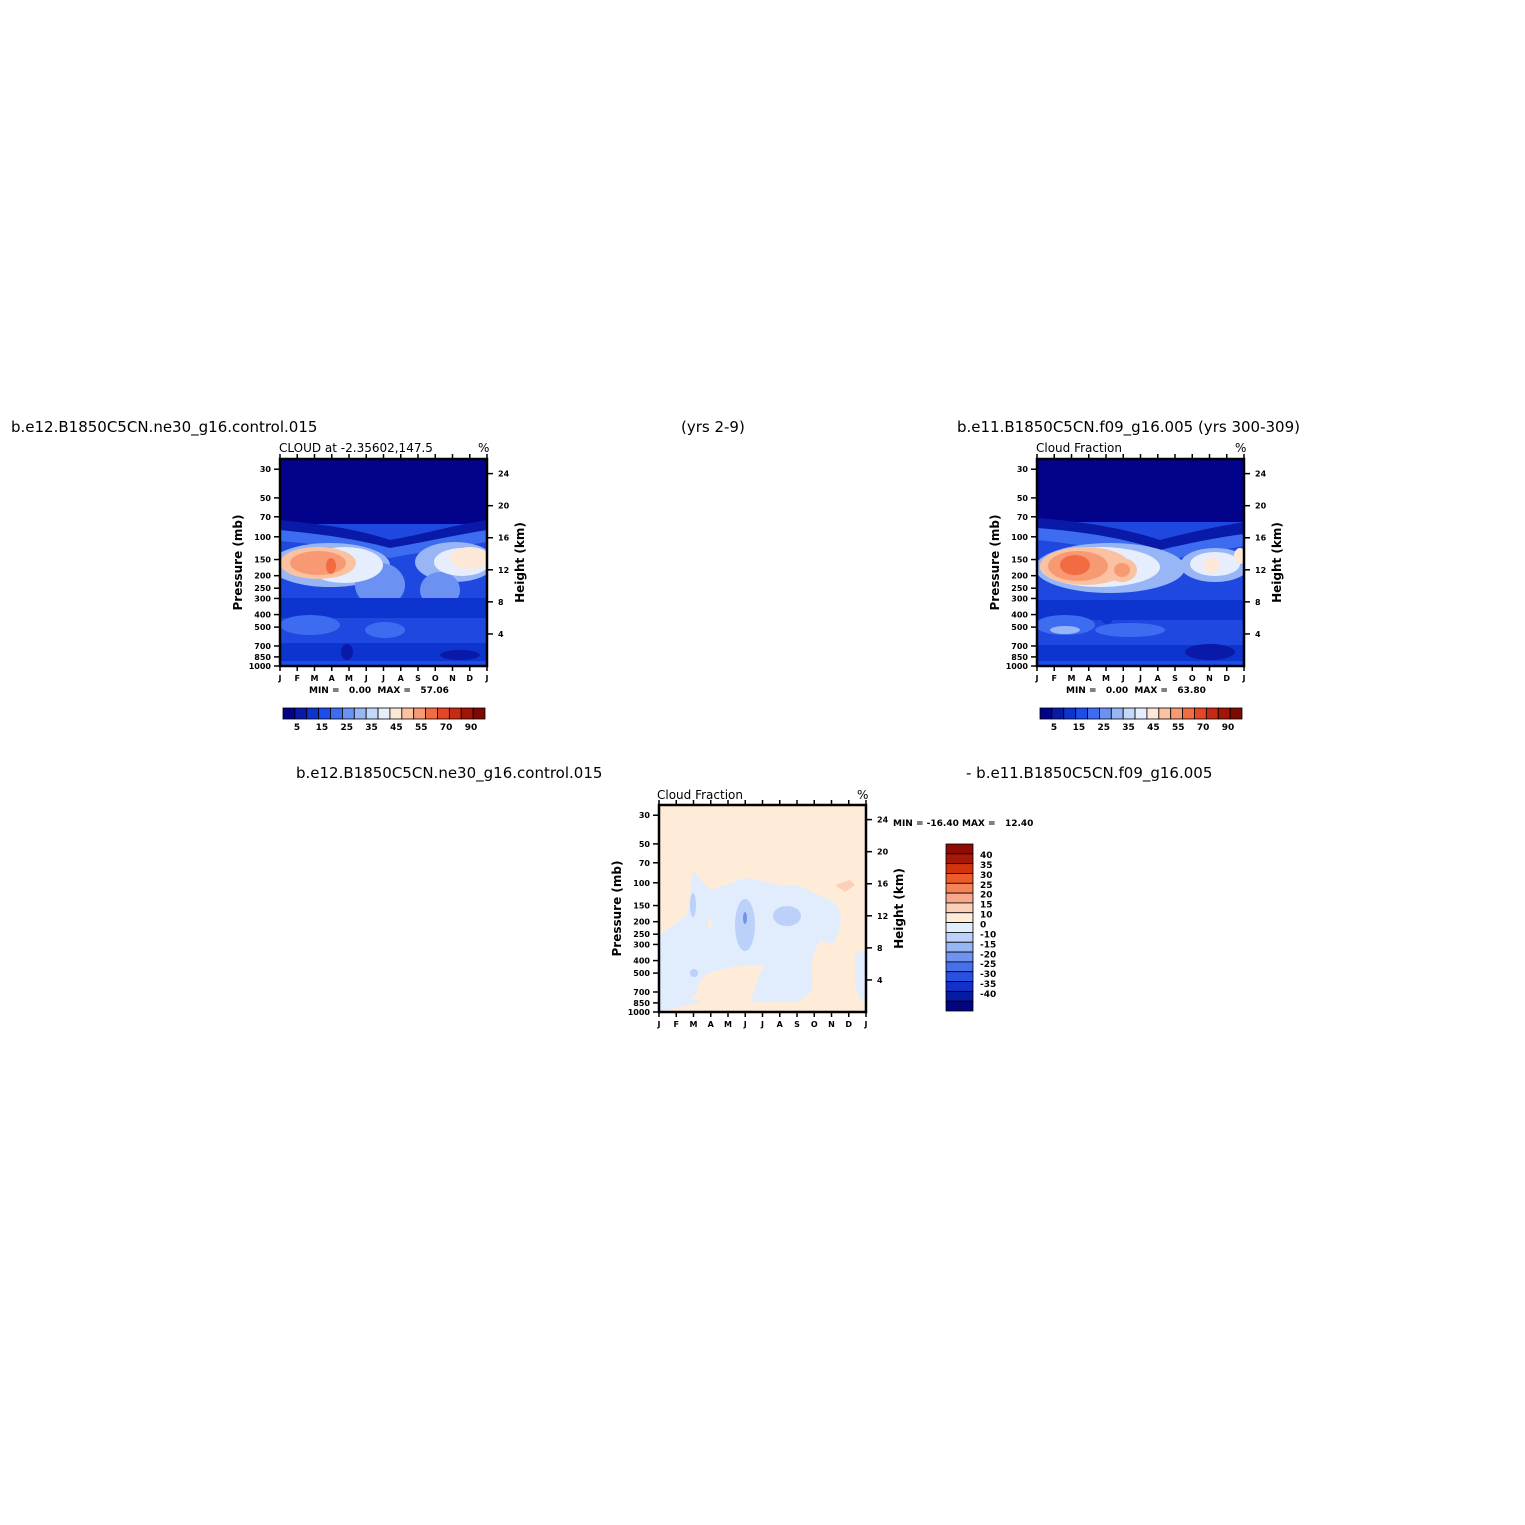 The width and height of the screenshot is (1525, 1525). I want to click on pressure-tick-label: 100, so click(1019, 537).